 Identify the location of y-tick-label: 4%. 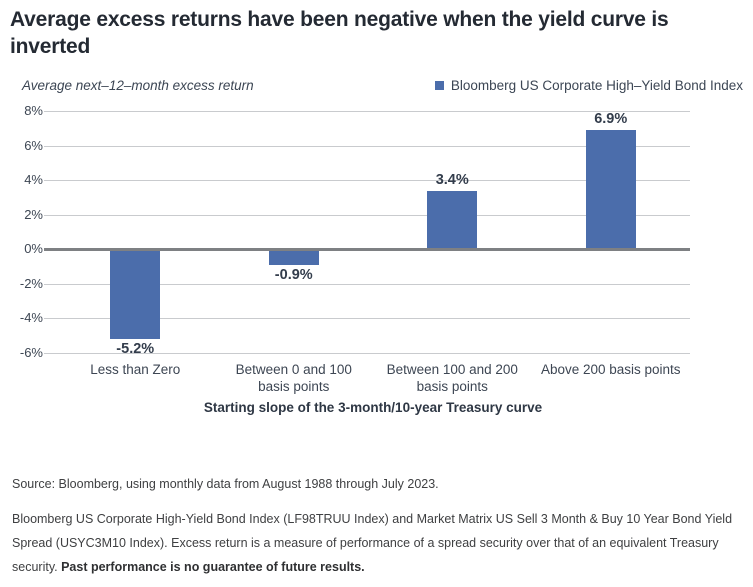
(33, 180).